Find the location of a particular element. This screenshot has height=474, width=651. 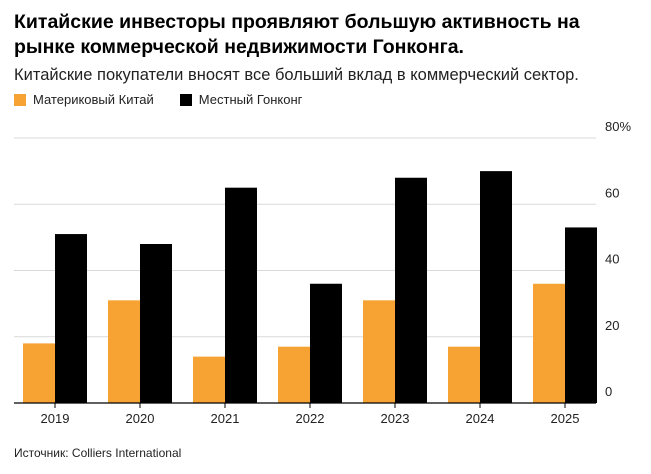

legend: Материковый Китай Местный Гонконг is located at coordinates (171, 99).